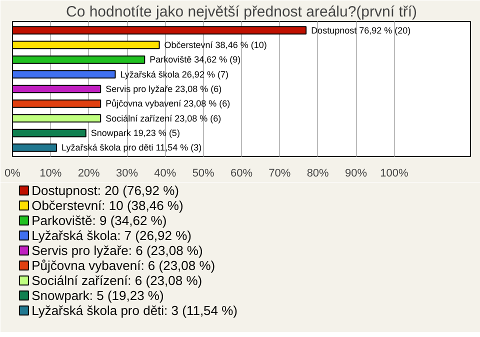 The image size is (480, 337). Describe the element at coordinates (99, 220) in the screenshot. I see `legend-label: Parkoviště: 9 (34,62 %)` at that location.